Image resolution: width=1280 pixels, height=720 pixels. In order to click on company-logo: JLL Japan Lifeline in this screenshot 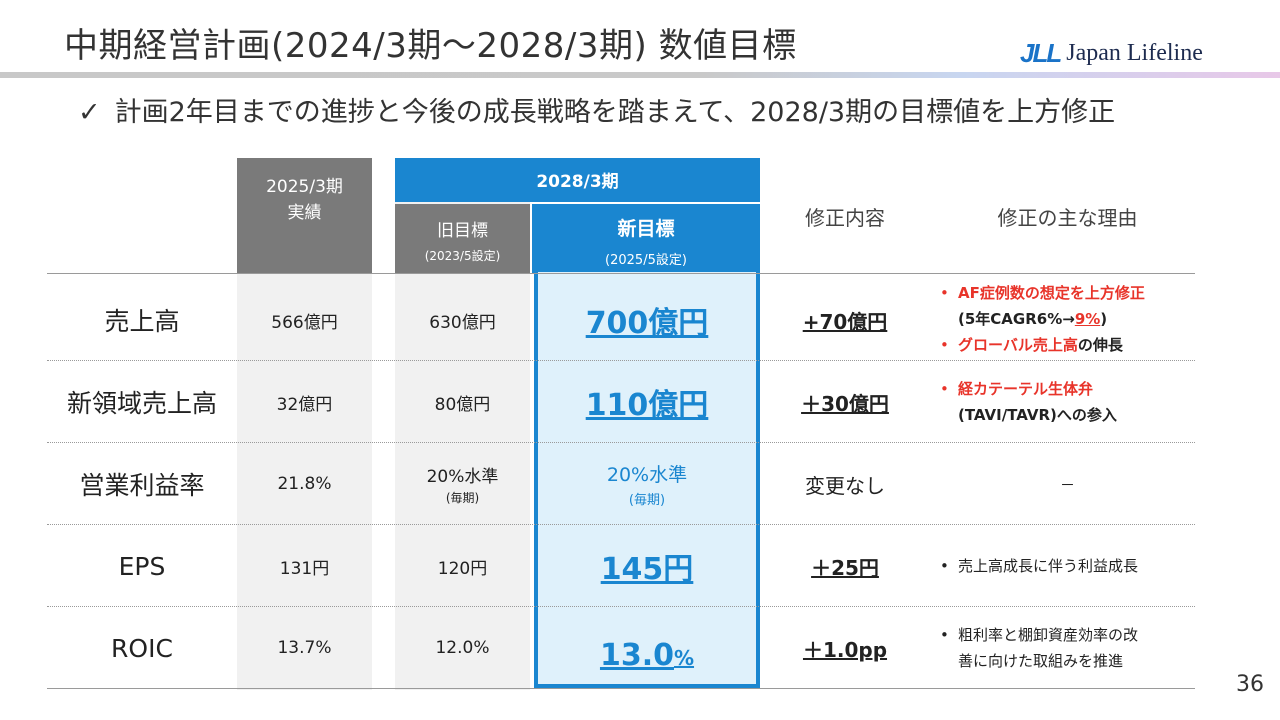, I will do `click(1111, 53)`.